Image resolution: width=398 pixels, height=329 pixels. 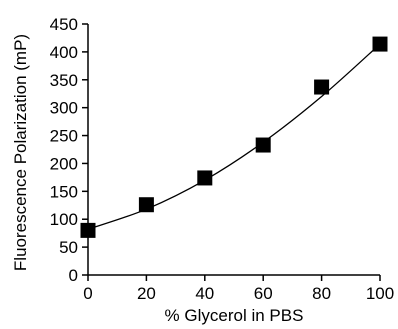 What do you see at coordinates (238, 289) in the screenshot?
I see `x-axis-ticks: 0 20 40 60 80 100` at bounding box center [238, 289].